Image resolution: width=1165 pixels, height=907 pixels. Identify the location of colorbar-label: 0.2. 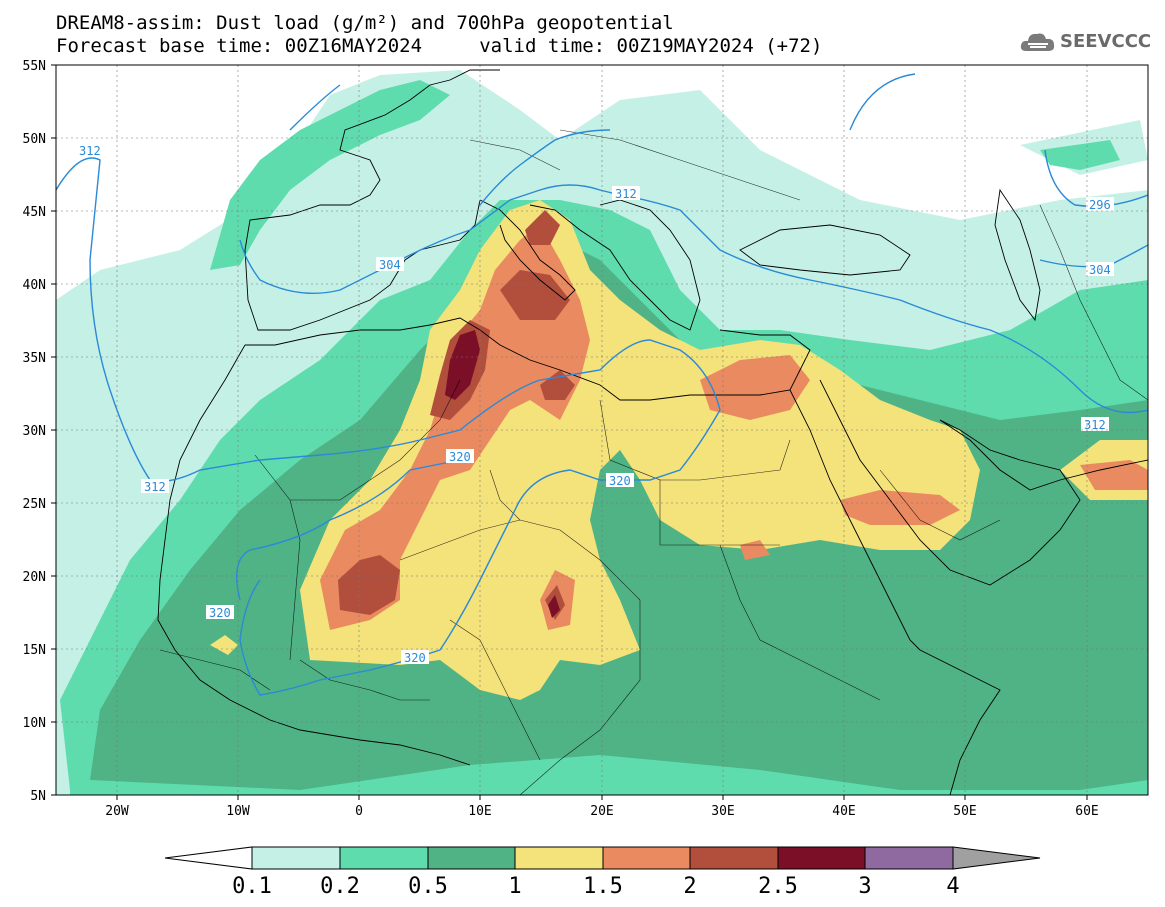
(340, 886).